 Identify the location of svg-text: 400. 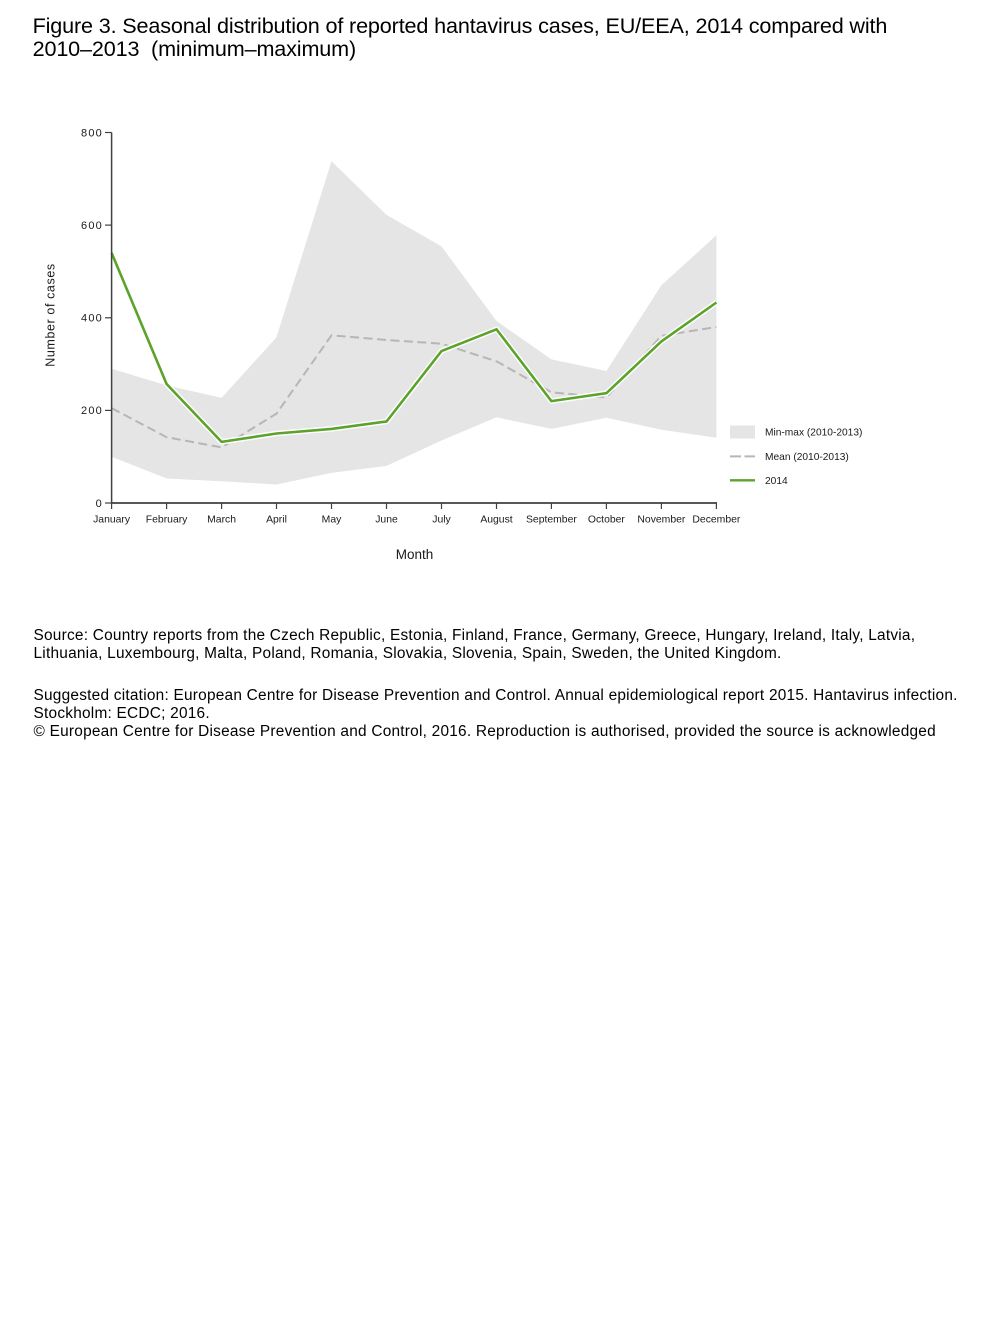
(92, 319).